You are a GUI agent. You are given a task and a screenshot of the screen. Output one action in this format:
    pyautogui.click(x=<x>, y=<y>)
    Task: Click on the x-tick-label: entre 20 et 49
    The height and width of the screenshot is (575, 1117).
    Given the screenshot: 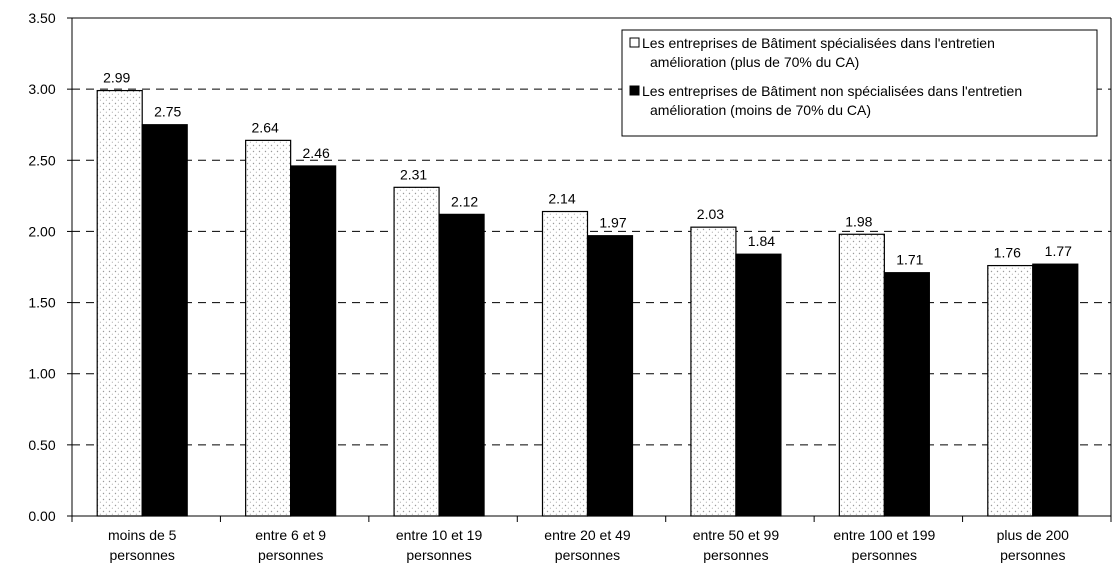 What is the action you would take?
    pyautogui.click(x=587, y=535)
    